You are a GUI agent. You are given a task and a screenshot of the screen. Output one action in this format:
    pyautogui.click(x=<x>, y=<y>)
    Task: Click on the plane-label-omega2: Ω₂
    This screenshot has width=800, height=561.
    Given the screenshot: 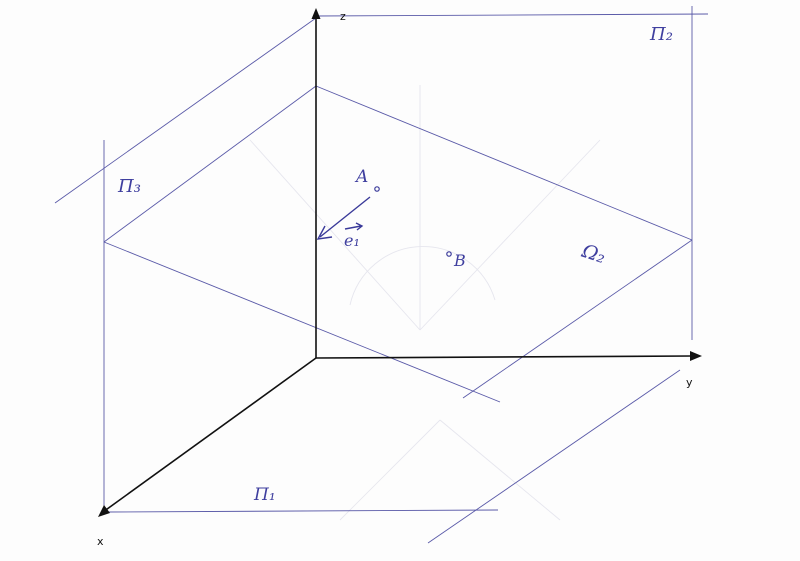 What is the action you would take?
    pyautogui.click(x=593, y=254)
    